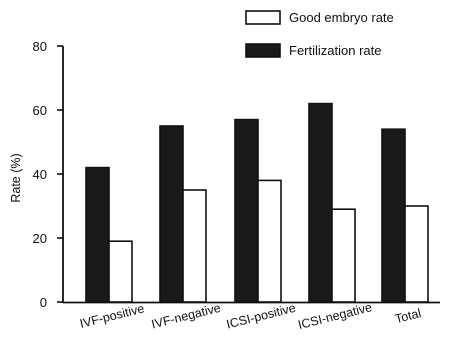 Image resolution: width=450 pixels, height=362 pixels. What do you see at coordinates (408, 316) in the screenshot?
I see `x-tick-label-total: Total` at bounding box center [408, 316].